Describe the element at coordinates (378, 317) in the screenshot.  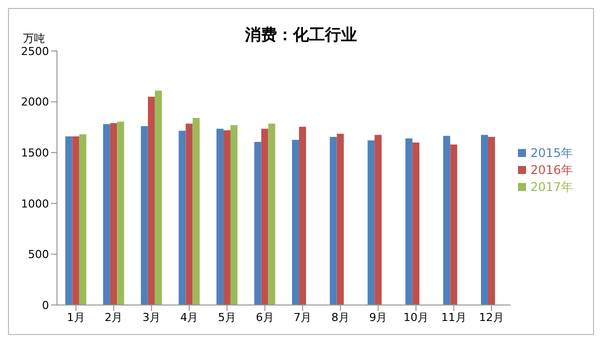
I see `x-tick-label: 9月` at that location.